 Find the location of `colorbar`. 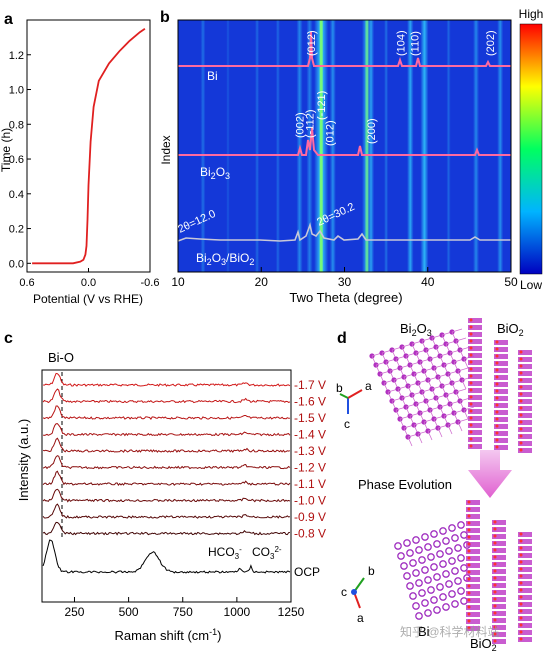

colorbar is located at coordinates (531, 149).